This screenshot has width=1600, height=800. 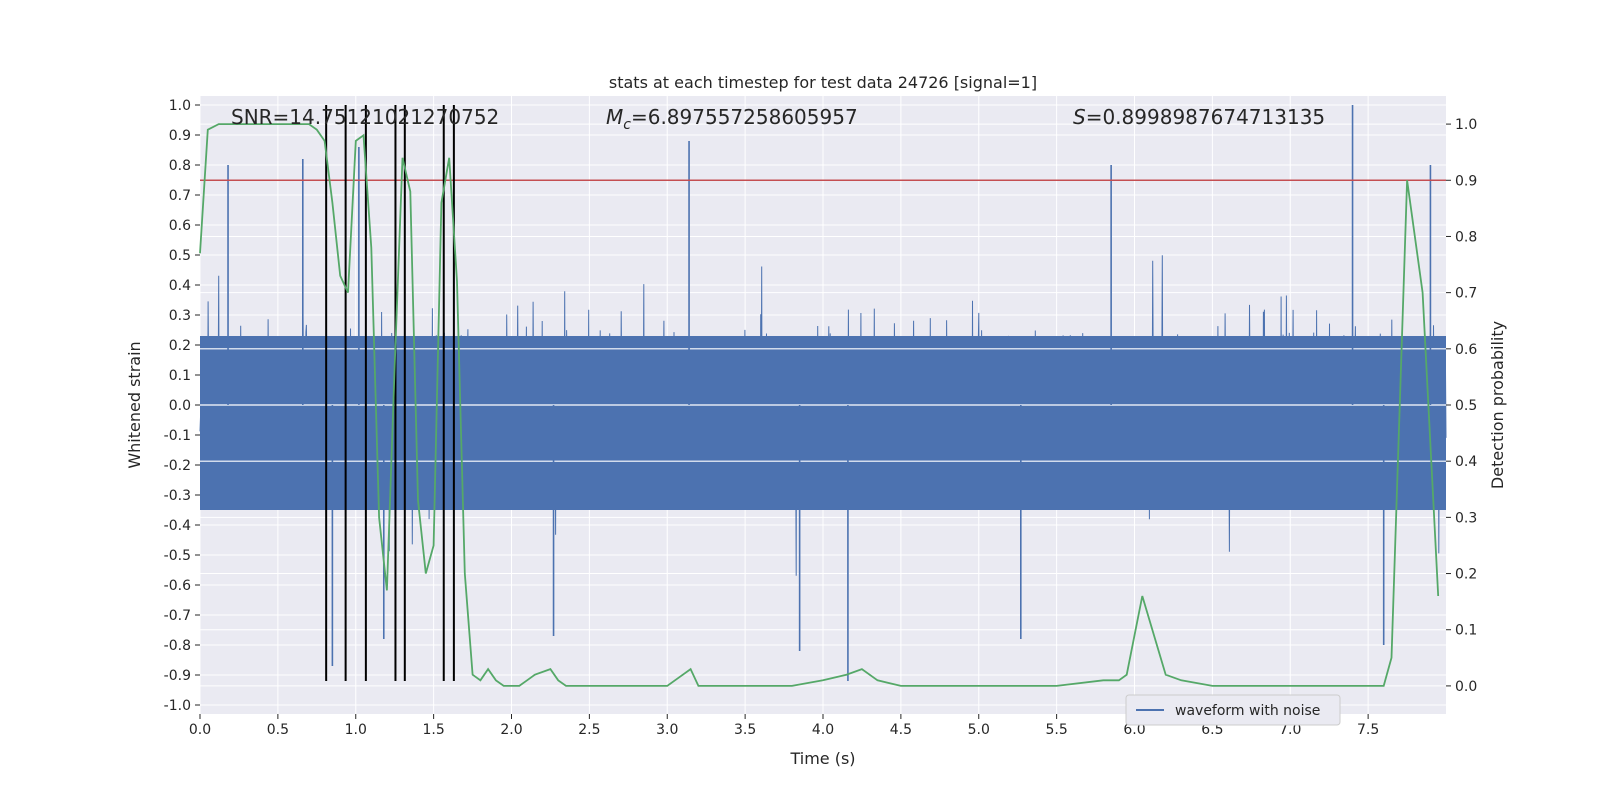 I want to click on s-annotation: S=0.8998987674713135, so click(x=1199, y=117).